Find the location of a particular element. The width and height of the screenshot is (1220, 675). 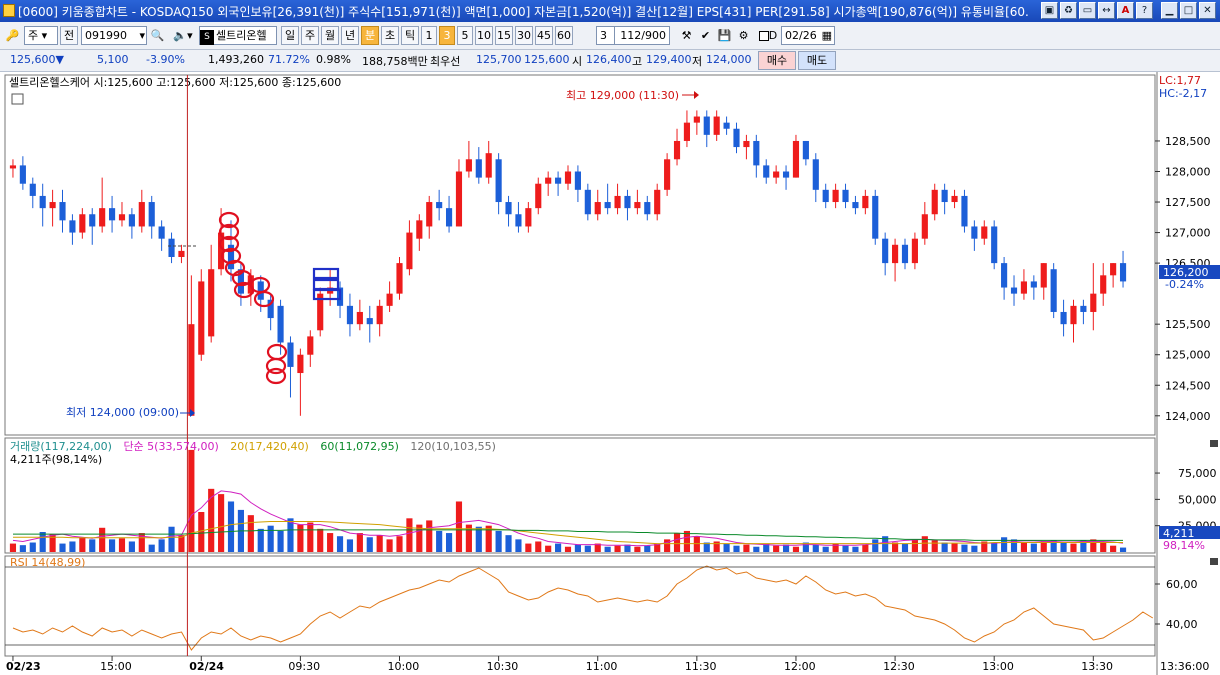

count-input: 112/900 is located at coordinates (642, 35).